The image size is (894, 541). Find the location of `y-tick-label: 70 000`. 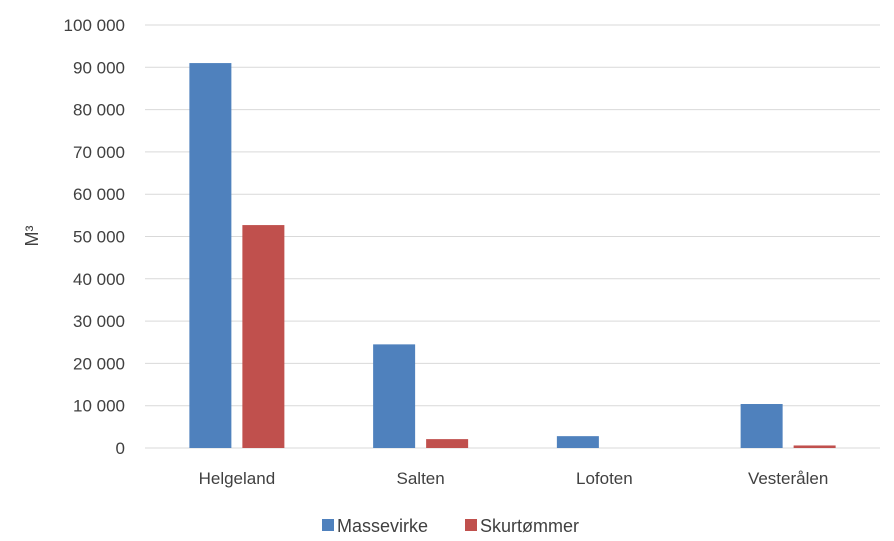

y-tick-label: 70 000 is located at coordinates (99, 152).